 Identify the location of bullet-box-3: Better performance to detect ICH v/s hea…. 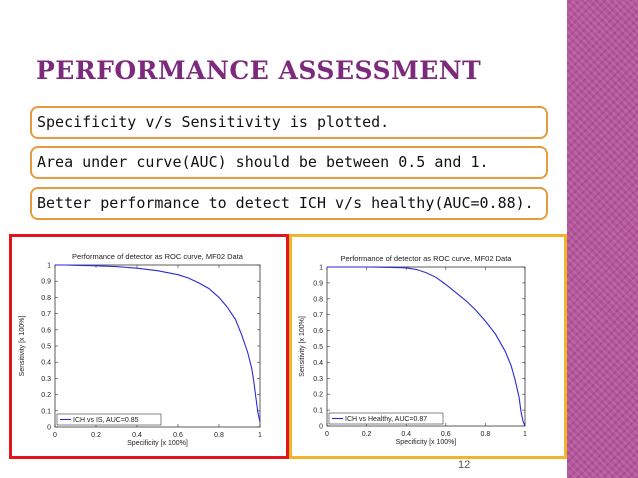
(289, 203).